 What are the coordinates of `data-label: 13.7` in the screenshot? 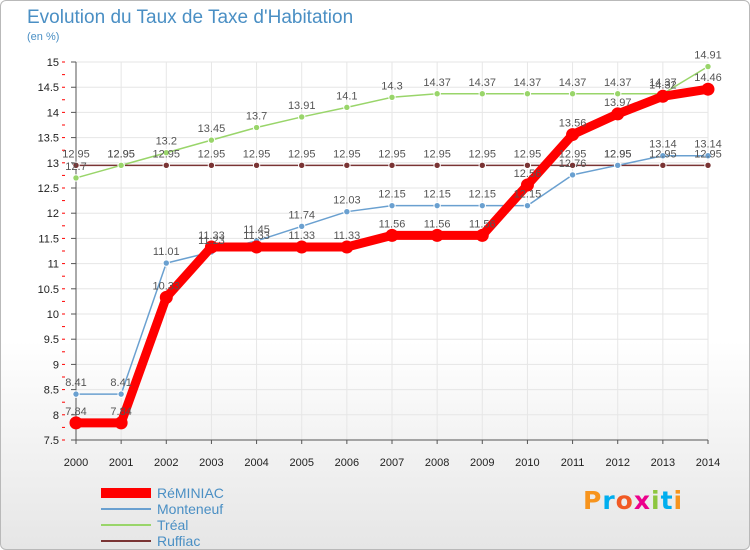 It's located at (256, 117).